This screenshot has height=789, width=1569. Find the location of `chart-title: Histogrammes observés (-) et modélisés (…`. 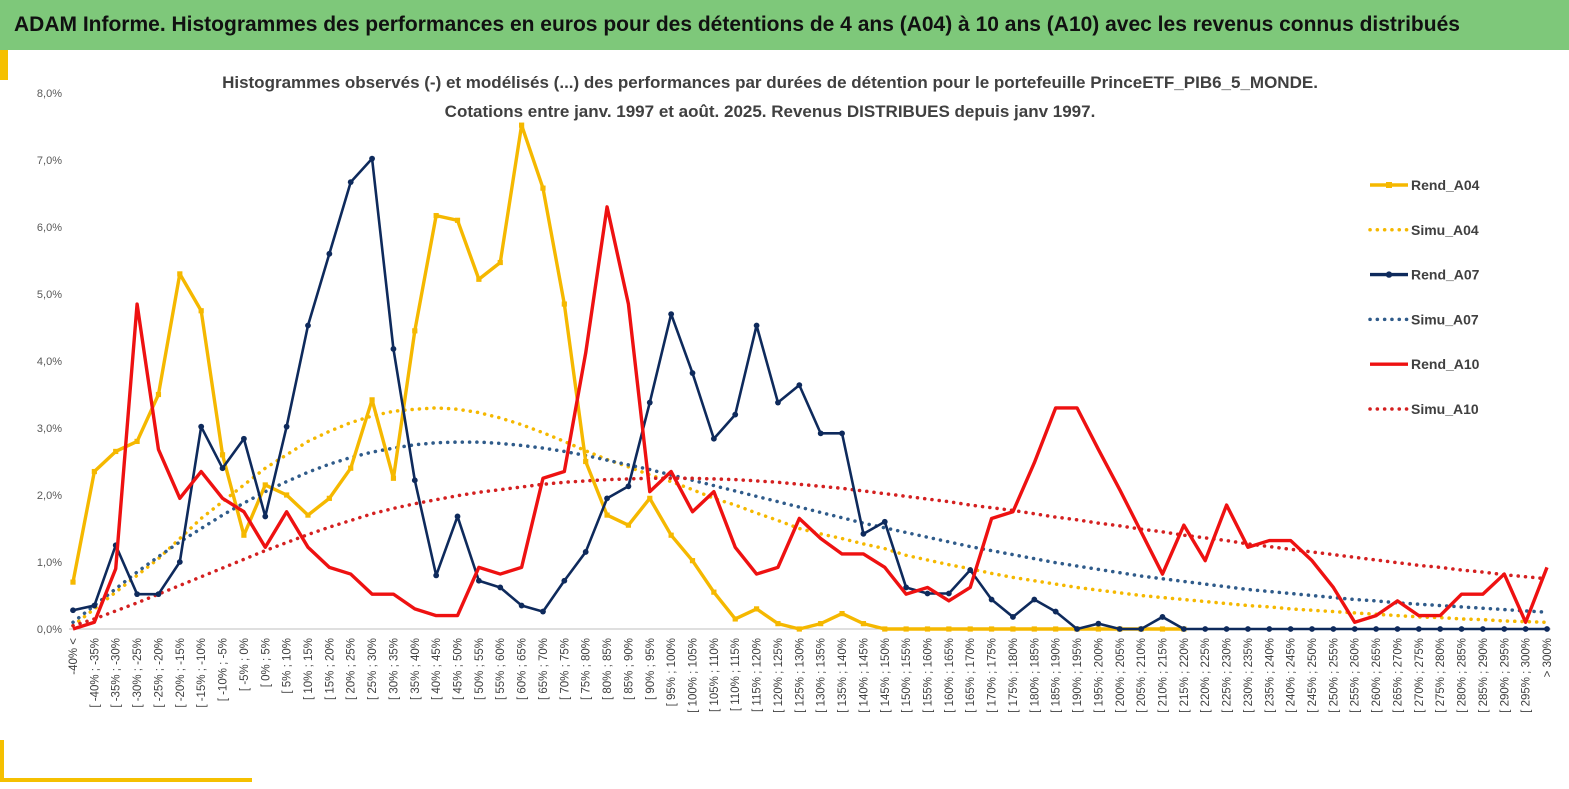

chart-title: Histogrammes observés (-) et modélisés (… is located at coordinates (770, 82).